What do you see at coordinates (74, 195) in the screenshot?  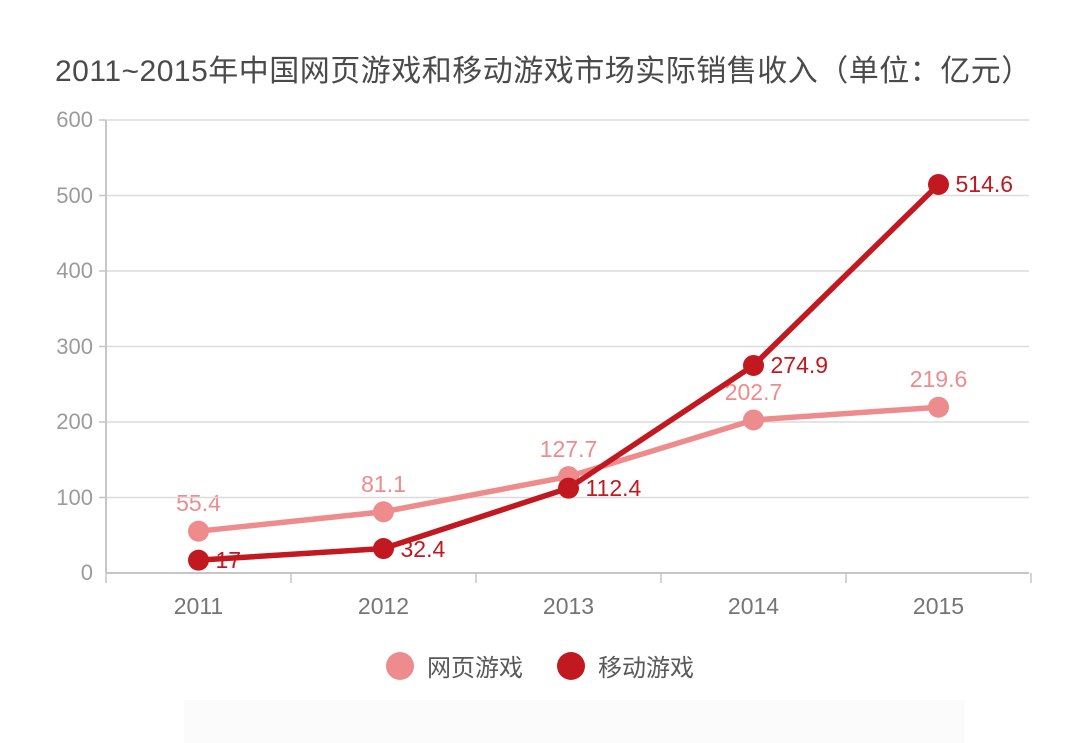 I see `y-tick-label: 500` at bounding box center [74, 195].